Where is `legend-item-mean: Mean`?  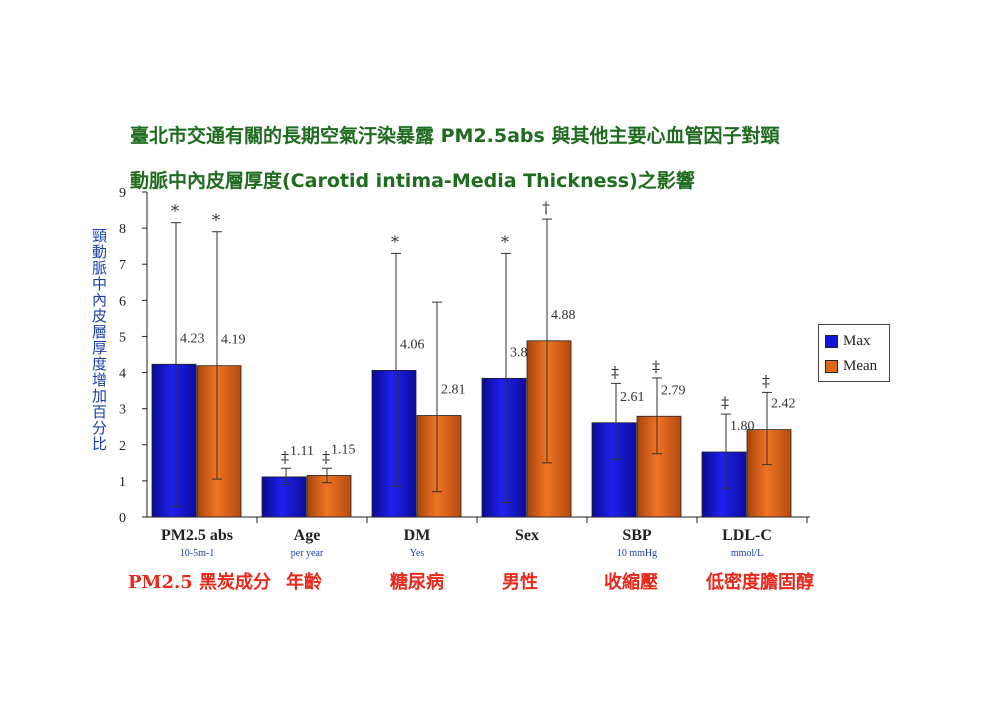 legend-item-mean: Mean is located at coordinates (851, 366).